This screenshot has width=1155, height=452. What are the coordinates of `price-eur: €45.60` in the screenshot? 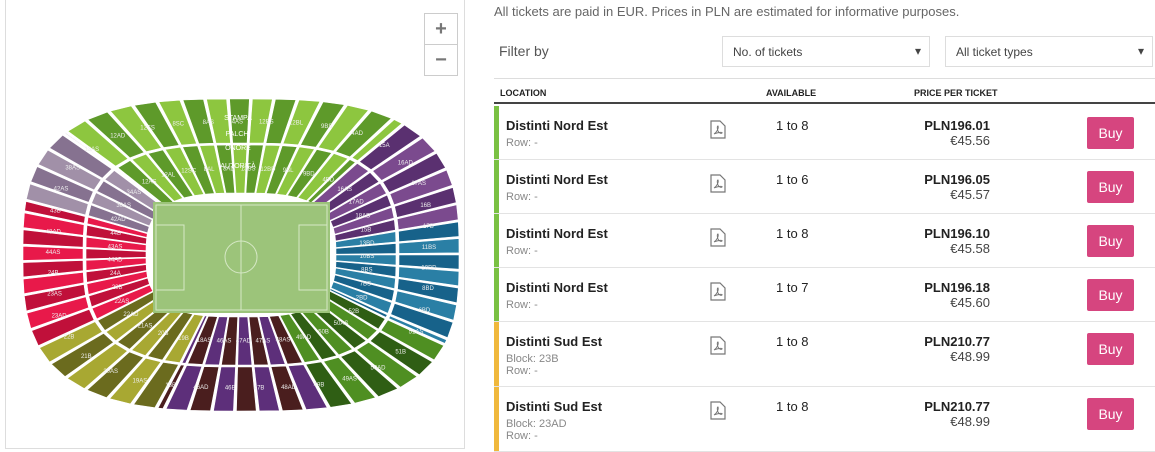 It's located at (970, 302).